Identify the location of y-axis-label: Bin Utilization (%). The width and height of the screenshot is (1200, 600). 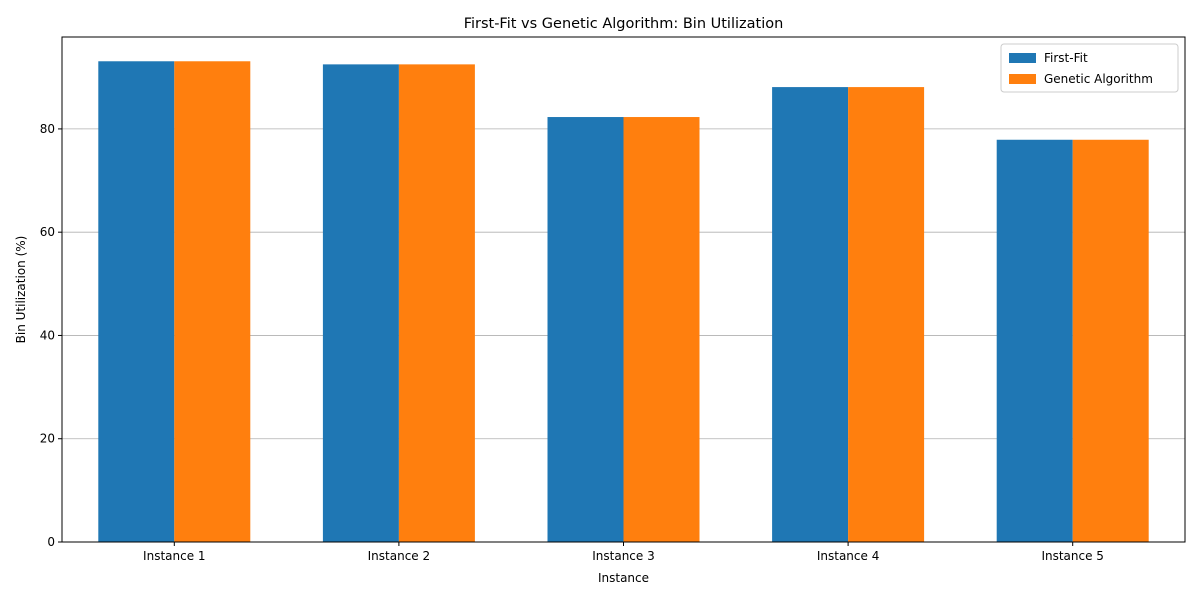
(21, 290).